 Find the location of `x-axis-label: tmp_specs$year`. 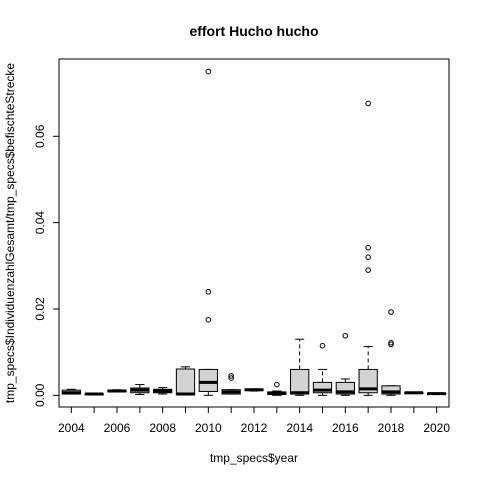

x-axis-label: tmp_specs$year is located at coordinates (254, 458).